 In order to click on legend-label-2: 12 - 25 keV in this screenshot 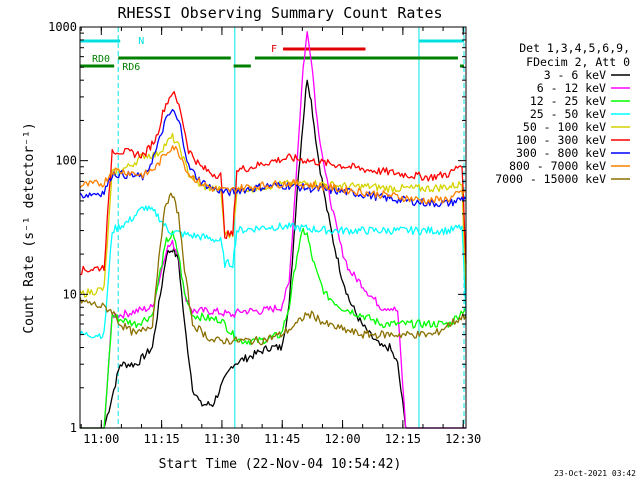, I will do `click(568, 101)`.